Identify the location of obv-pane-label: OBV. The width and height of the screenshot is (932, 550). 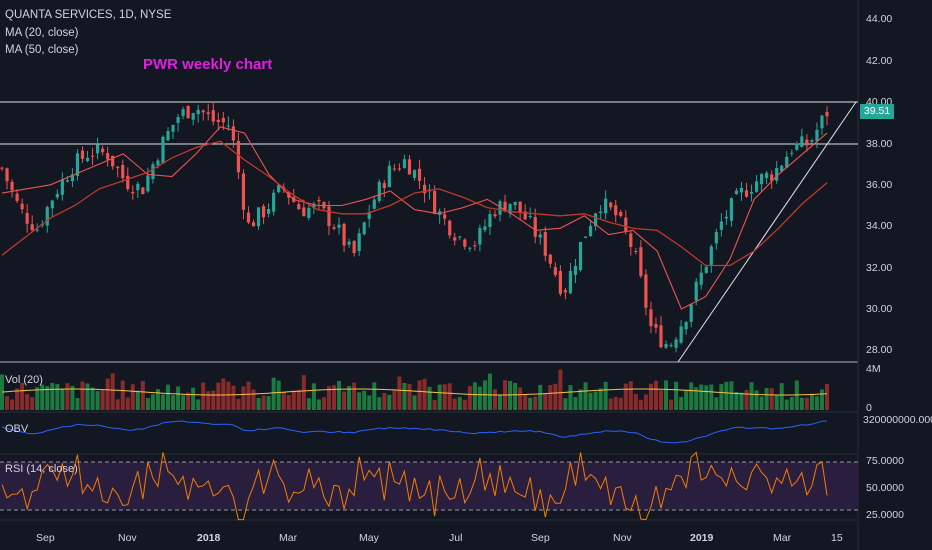
(17, 429).